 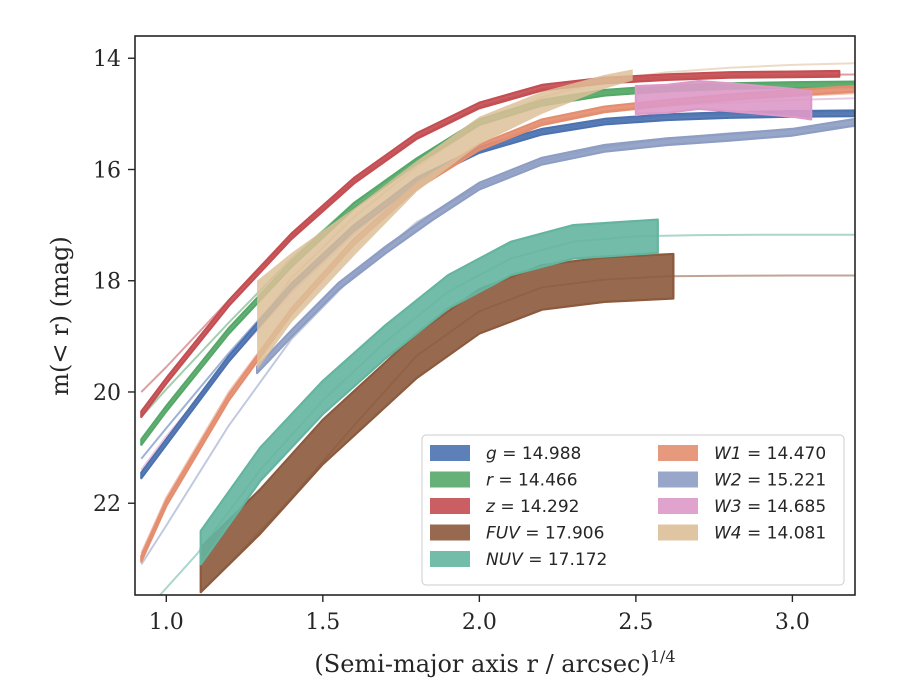 I want to click on x-tick-label: 1.0, so click(x=166, y=622).